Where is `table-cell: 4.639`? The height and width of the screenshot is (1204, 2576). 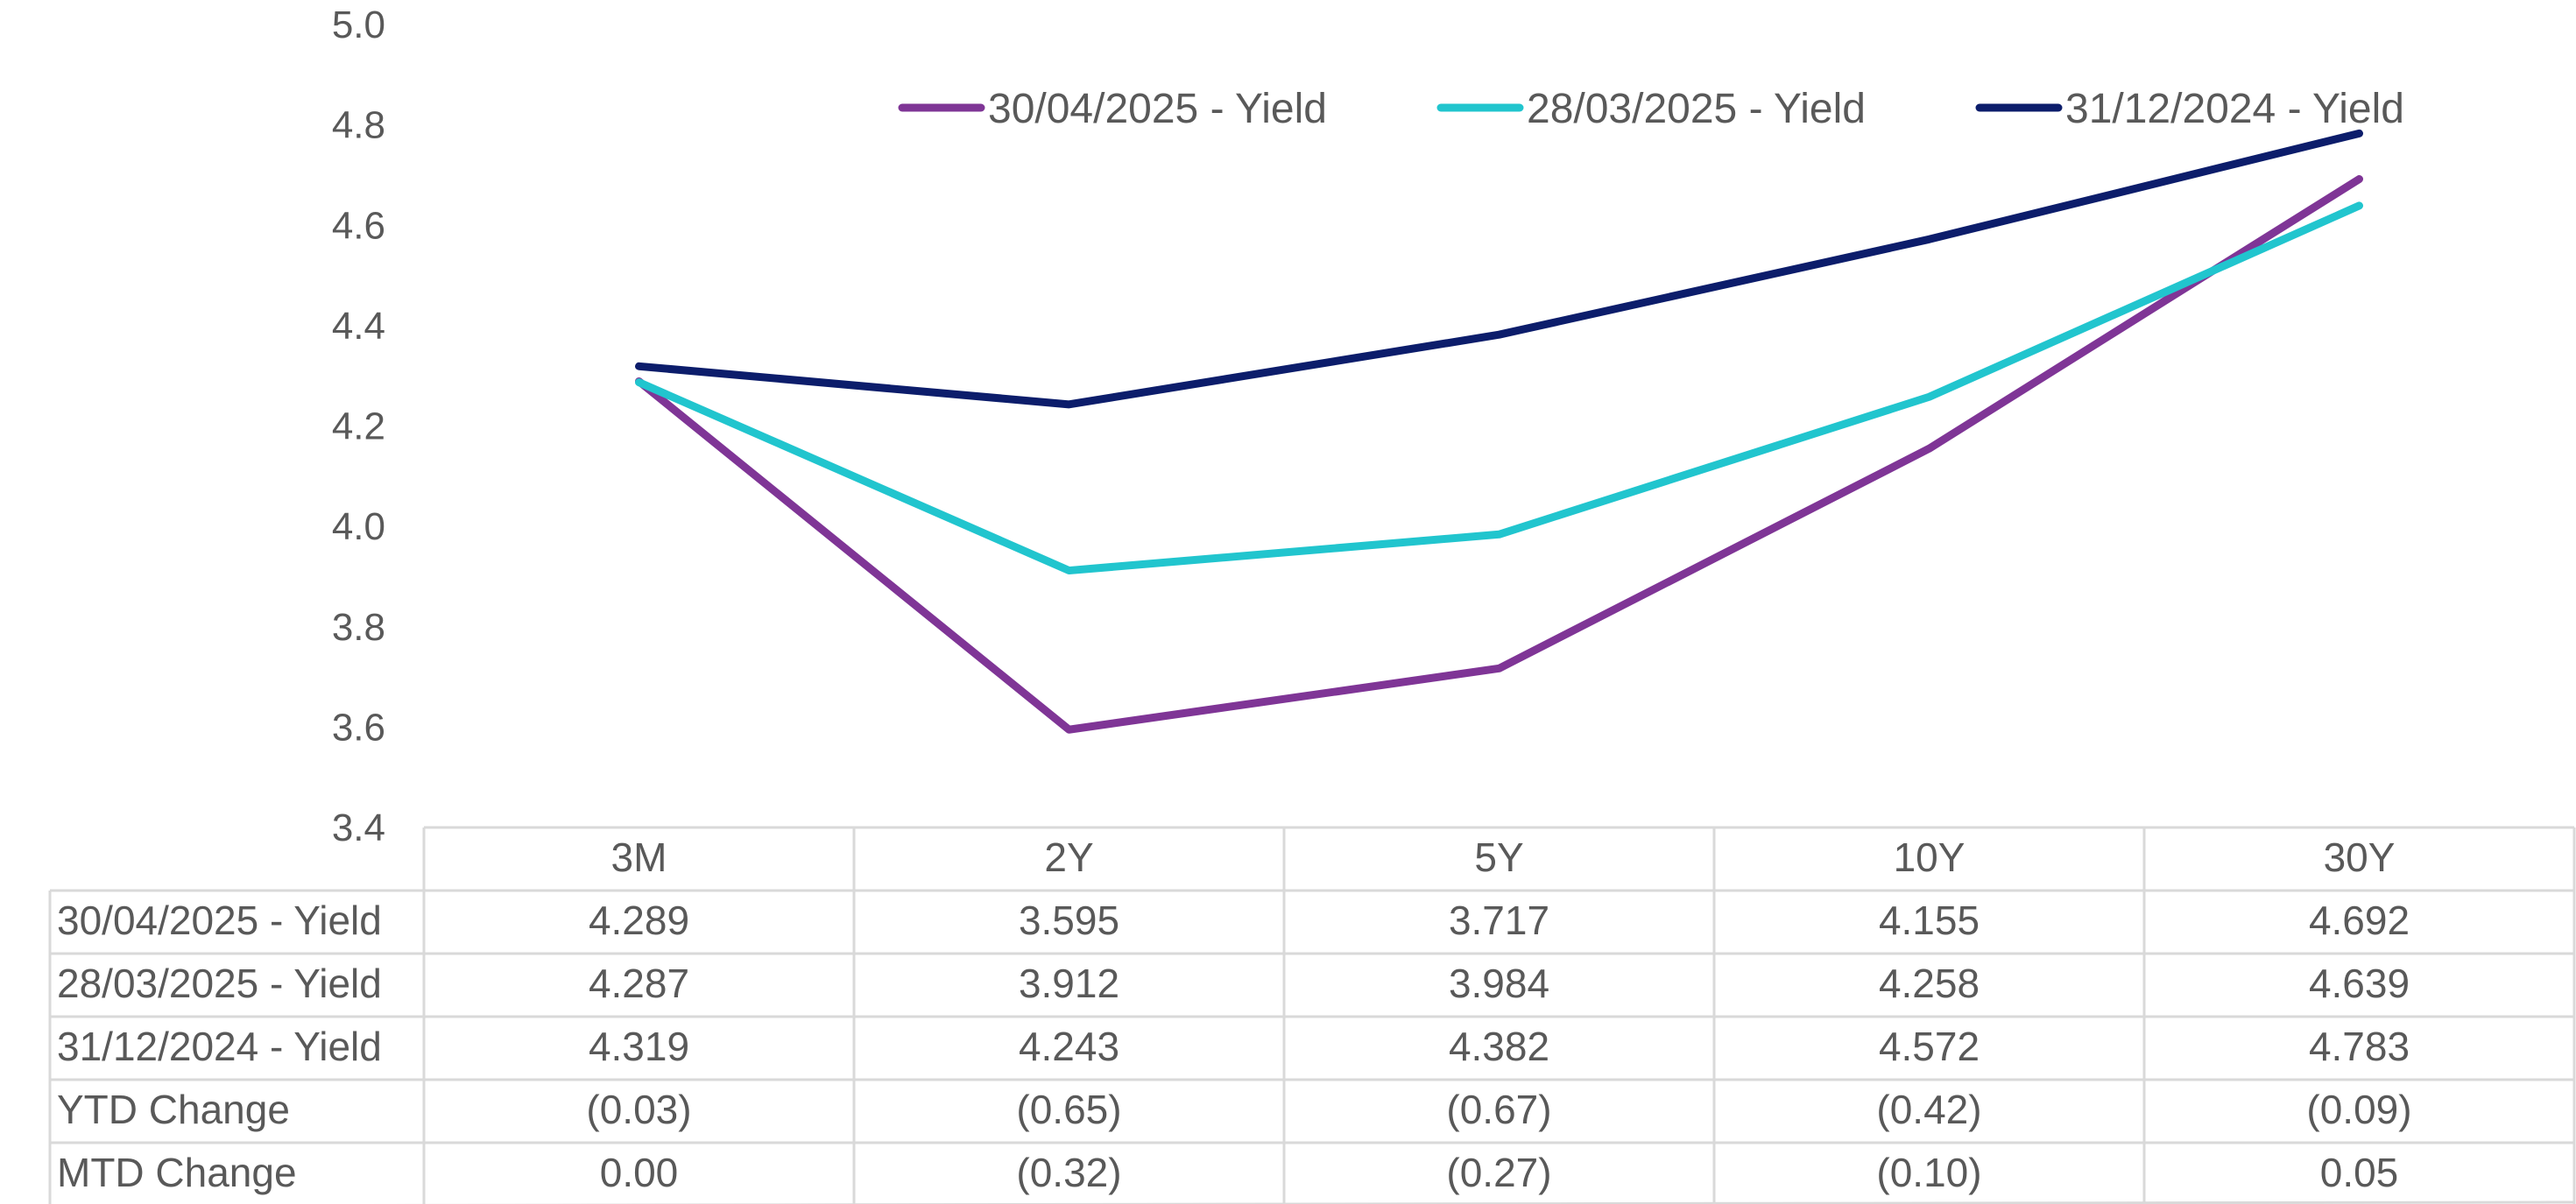
table-cell: 4.639 is located at coordinates (2359, 983).